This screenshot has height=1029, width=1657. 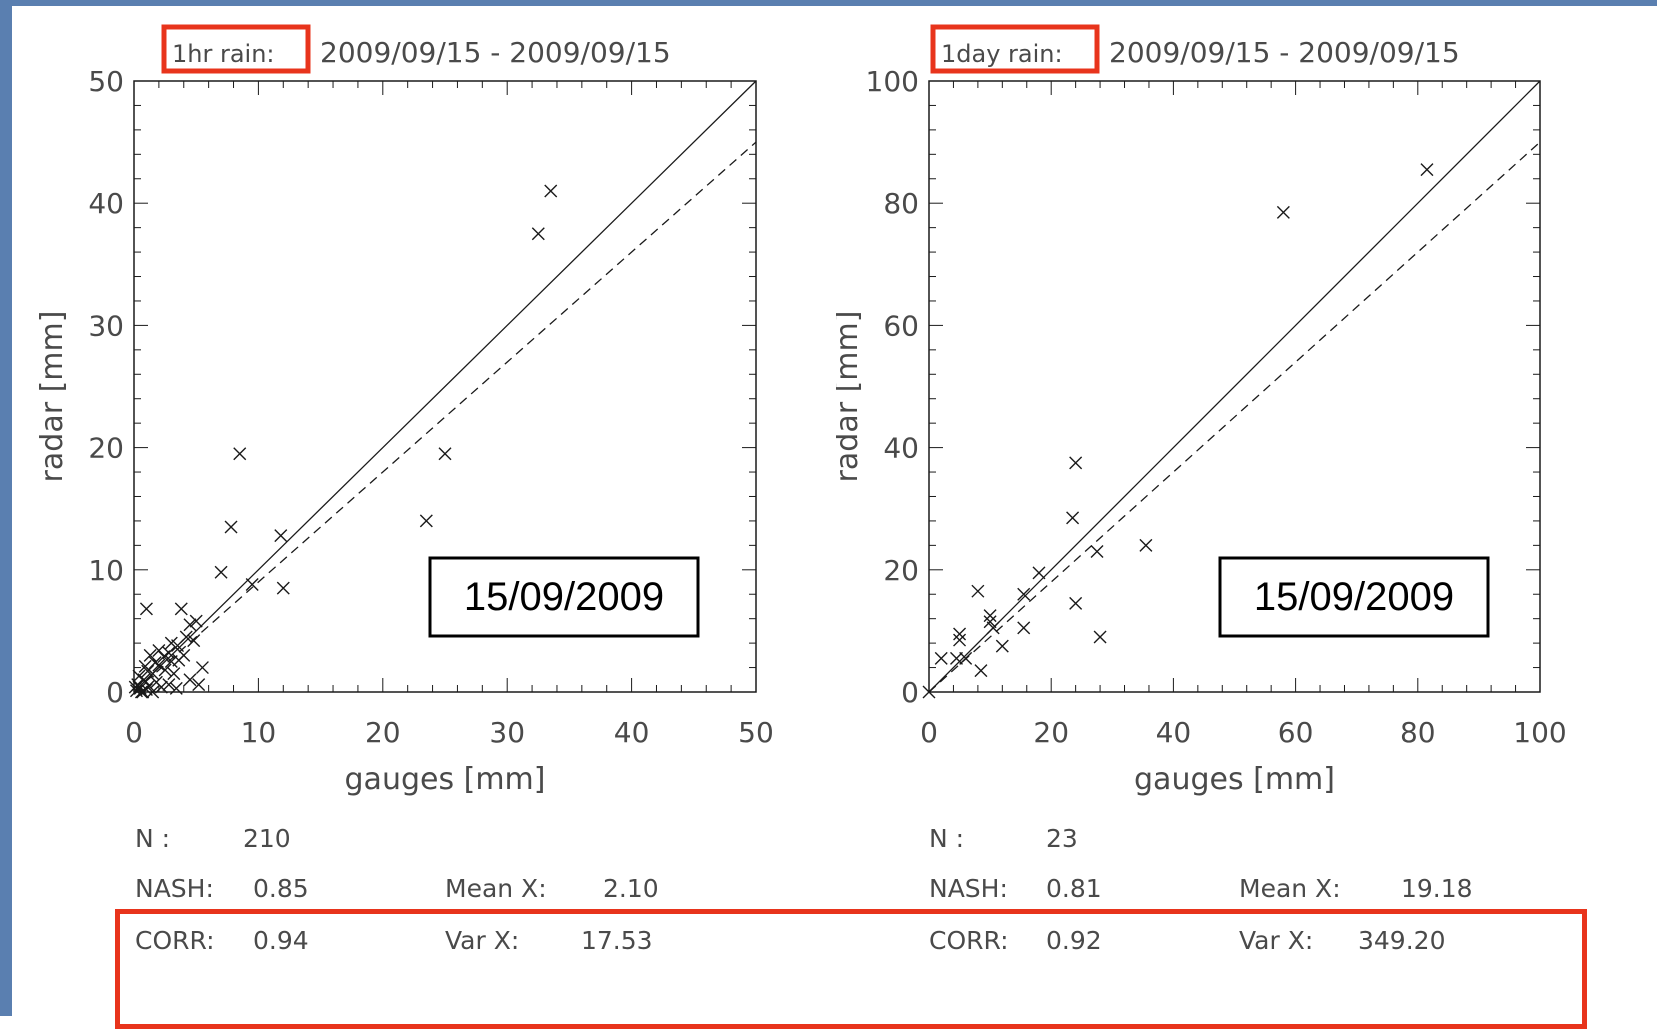 I want to click on title-highlight-box, so click(x=1015, y=49).